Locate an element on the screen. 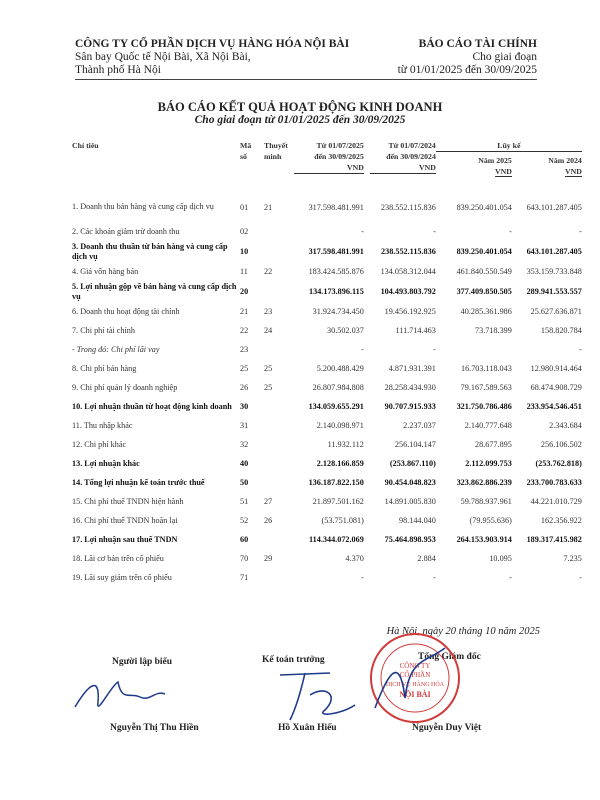 The width and height of the screenshot is (600, 800). row-note: 26 is located at coordinates (268, 520).